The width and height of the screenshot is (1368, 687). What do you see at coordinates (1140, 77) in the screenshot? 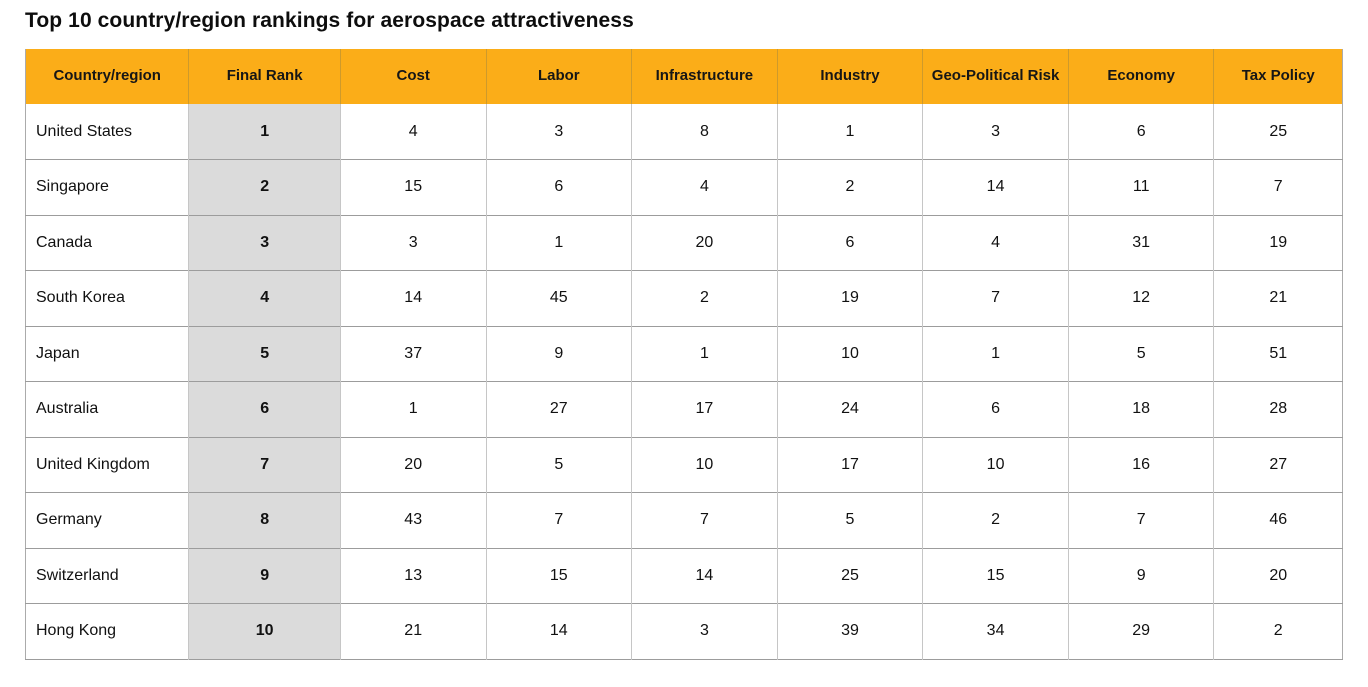
I see `column-header-economy: Economy` at bounding box center [1140, 77].